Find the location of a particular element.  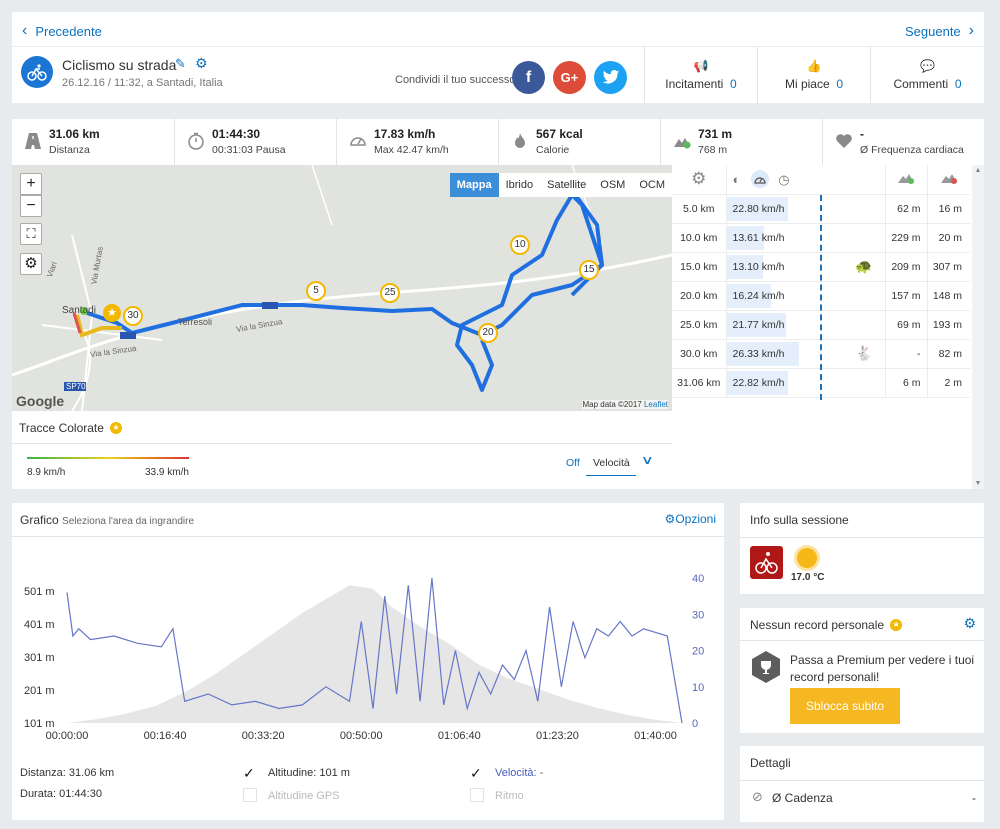

scroll-up-arrow-icon: ▲ is located at coordinates (978, 170).